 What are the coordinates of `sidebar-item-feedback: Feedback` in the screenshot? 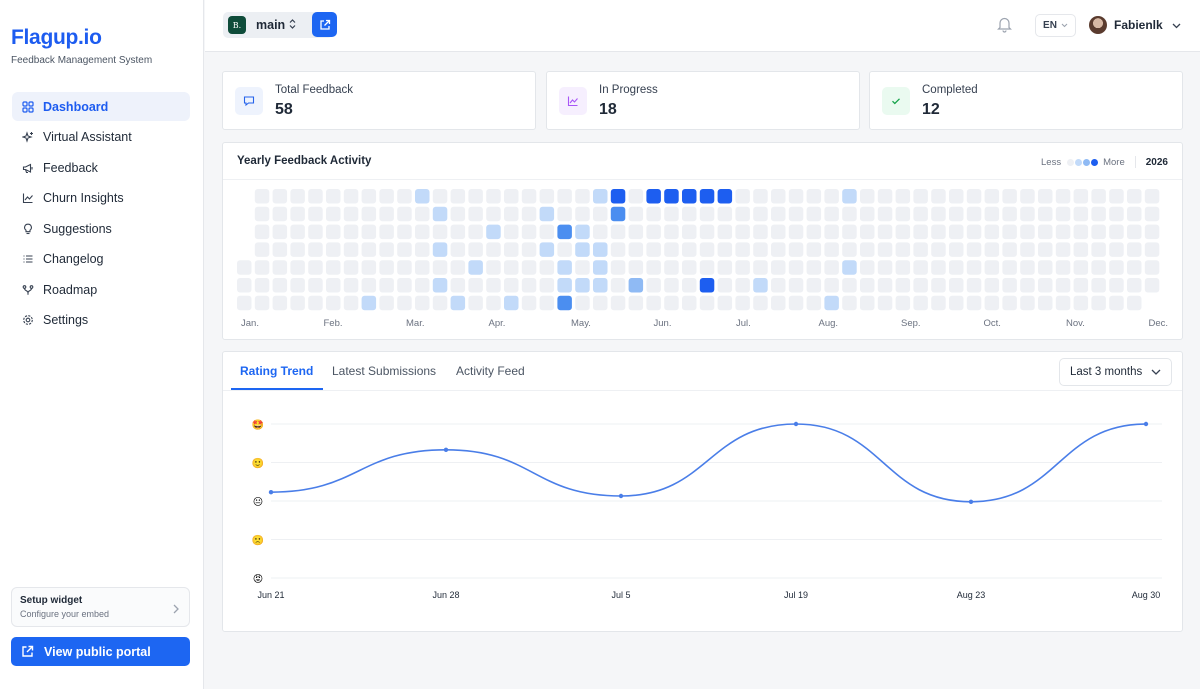 It's located at (101, 167).